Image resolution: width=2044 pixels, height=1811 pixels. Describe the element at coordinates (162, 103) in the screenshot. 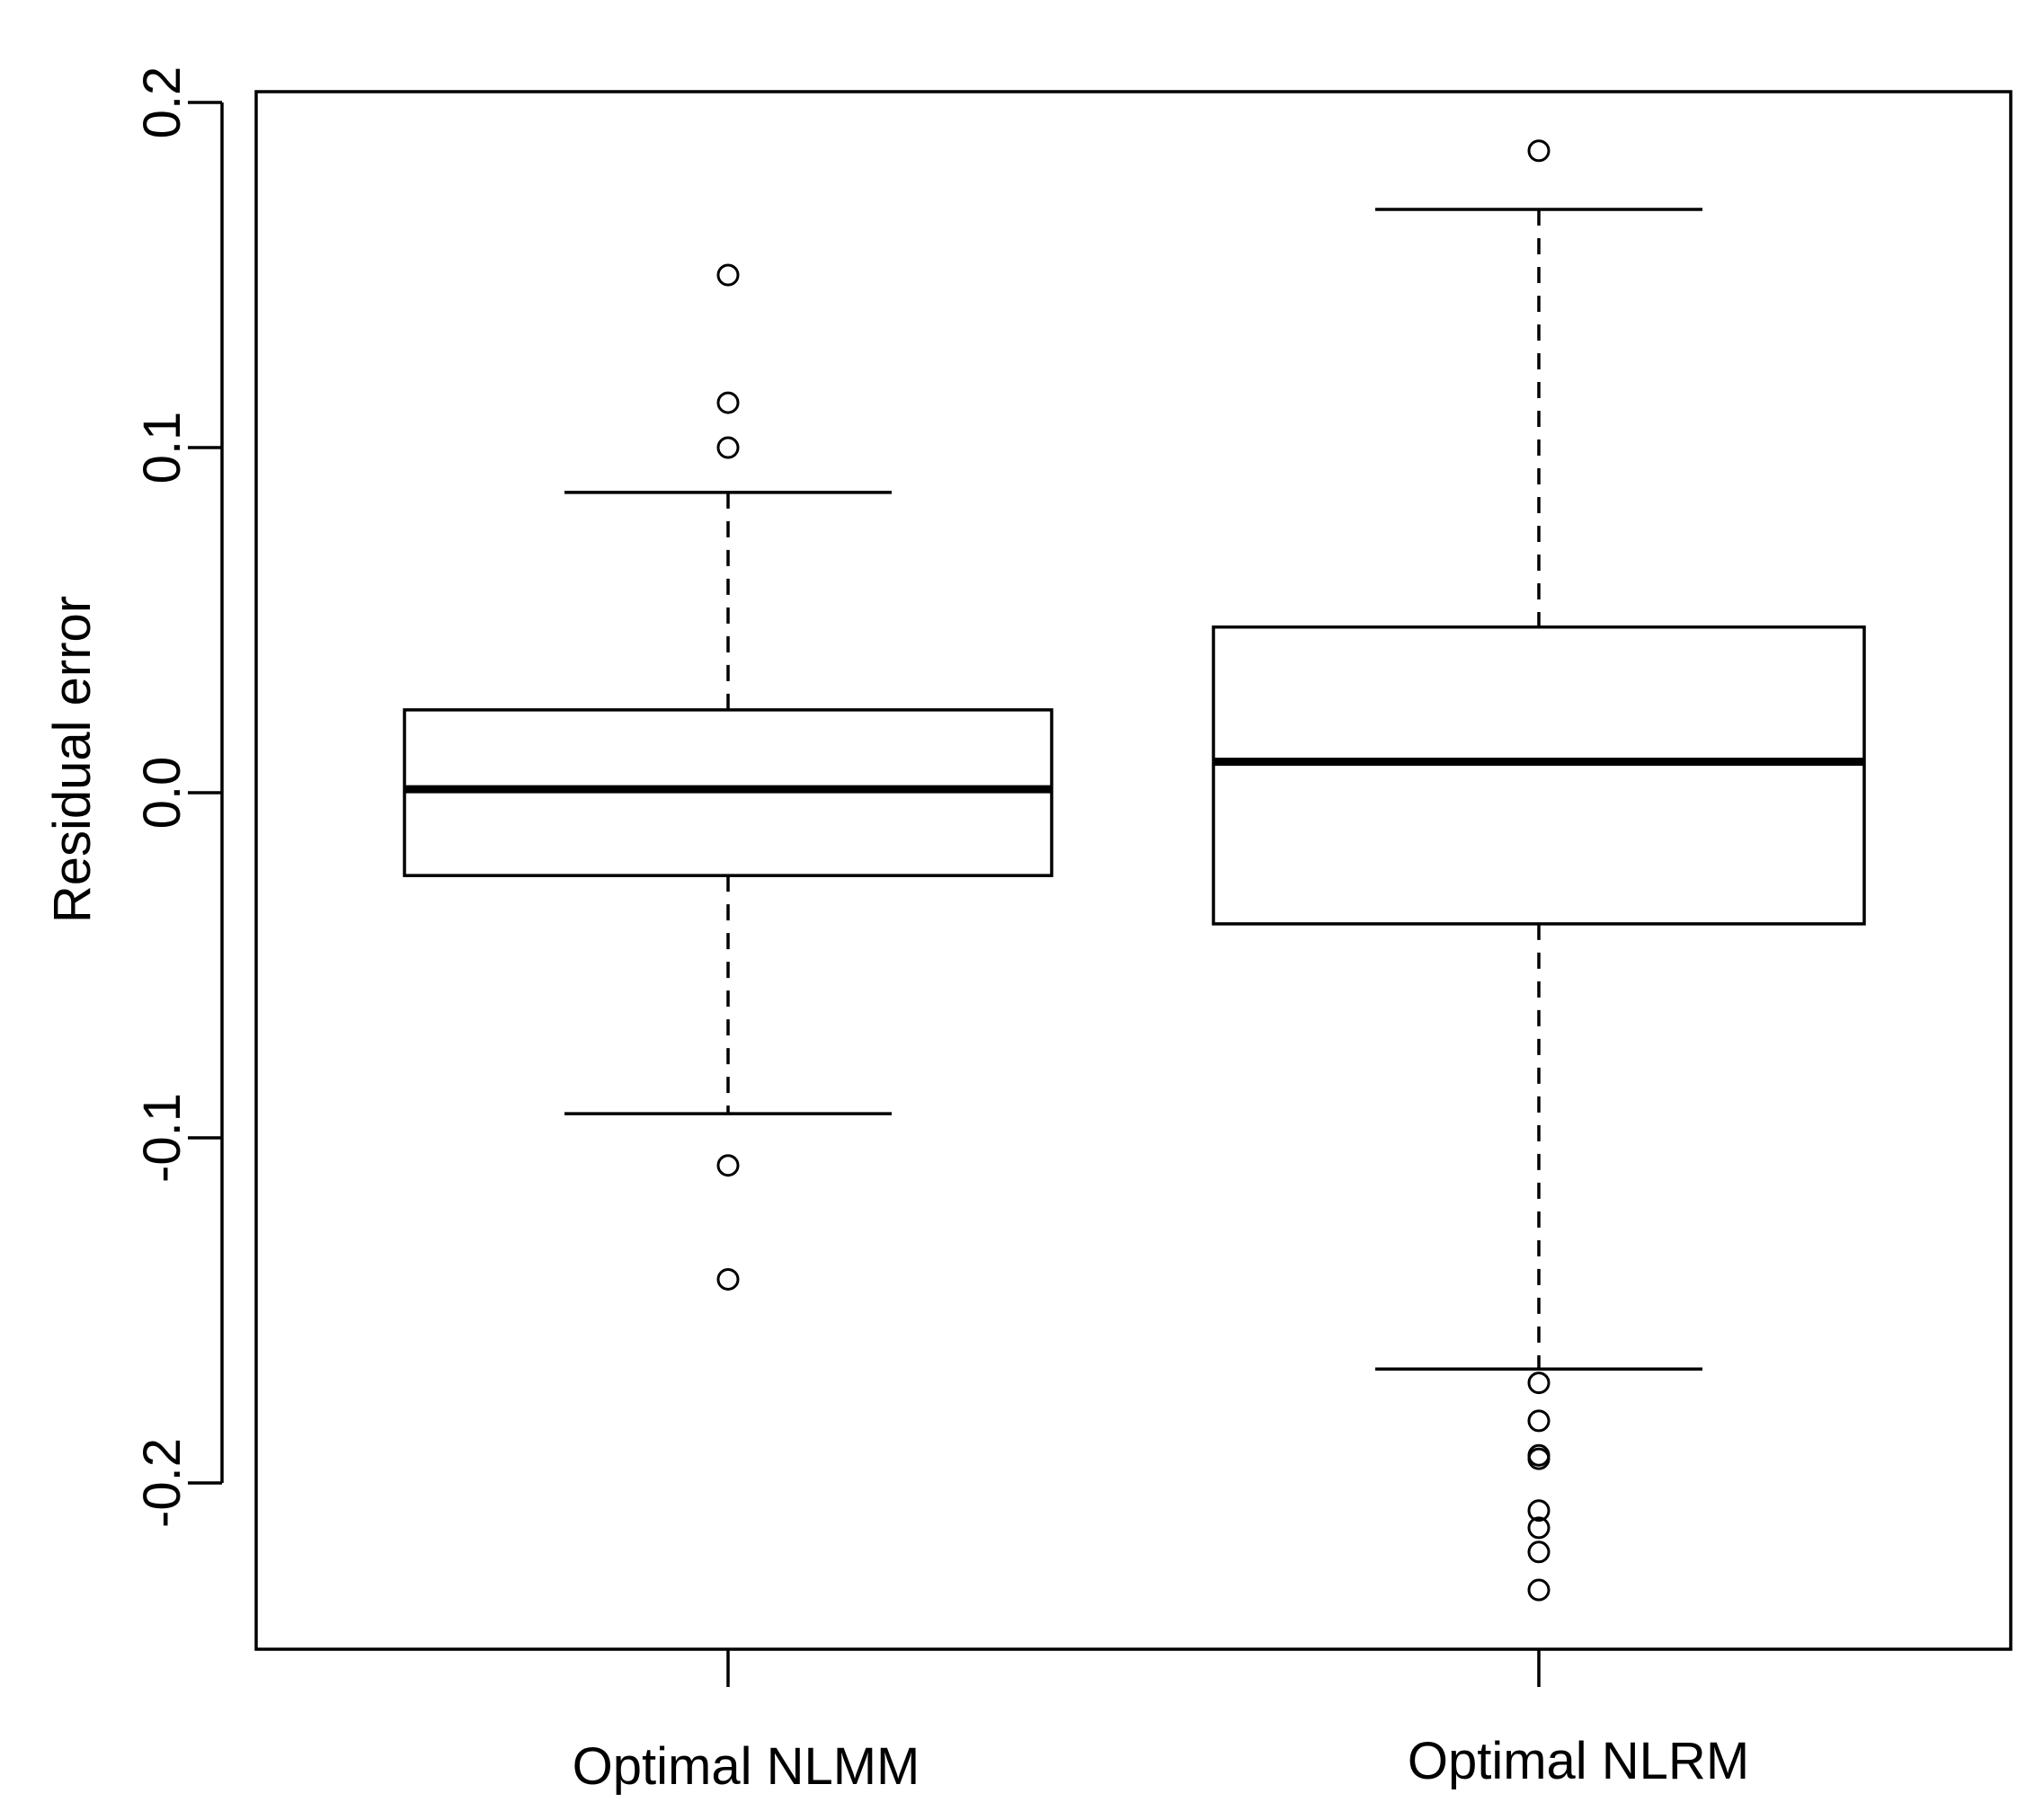

I see `y-tick-label: 0.2` at that location.